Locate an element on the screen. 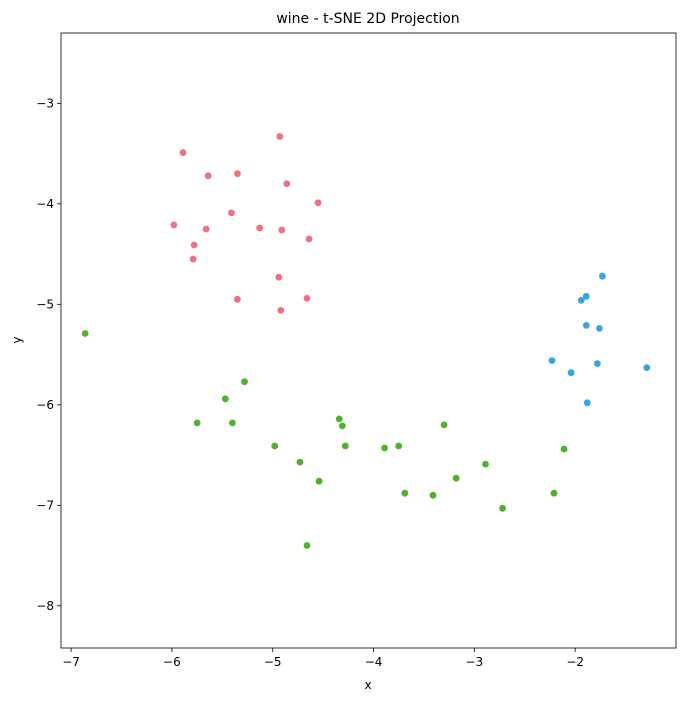 This screenshot has width=685, height=701. y-tick-label: −7 is located at coordinates (45, 505).